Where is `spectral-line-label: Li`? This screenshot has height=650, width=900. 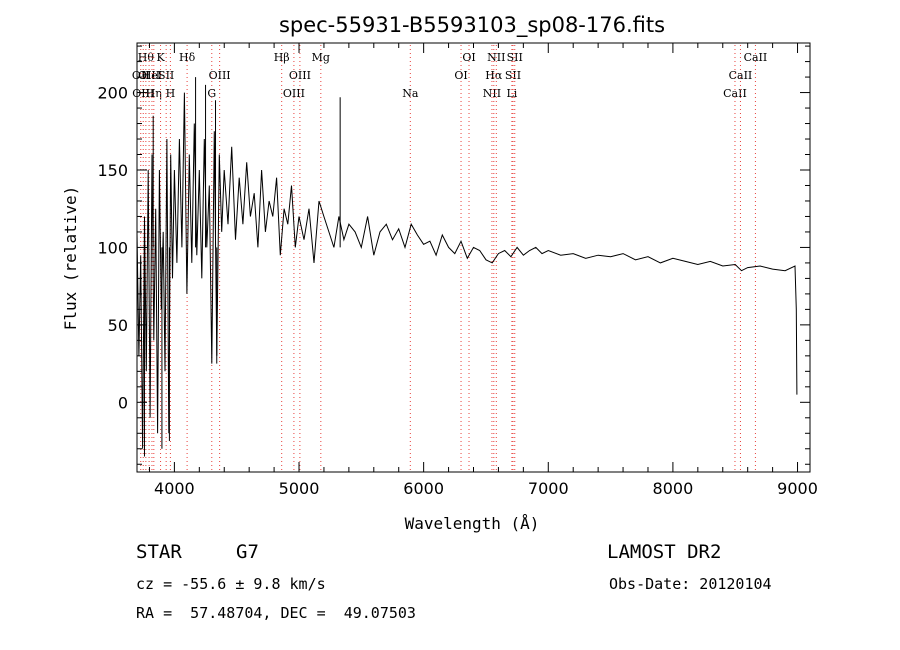
spectral-line-label: Li is located at coordinates (511, 93).